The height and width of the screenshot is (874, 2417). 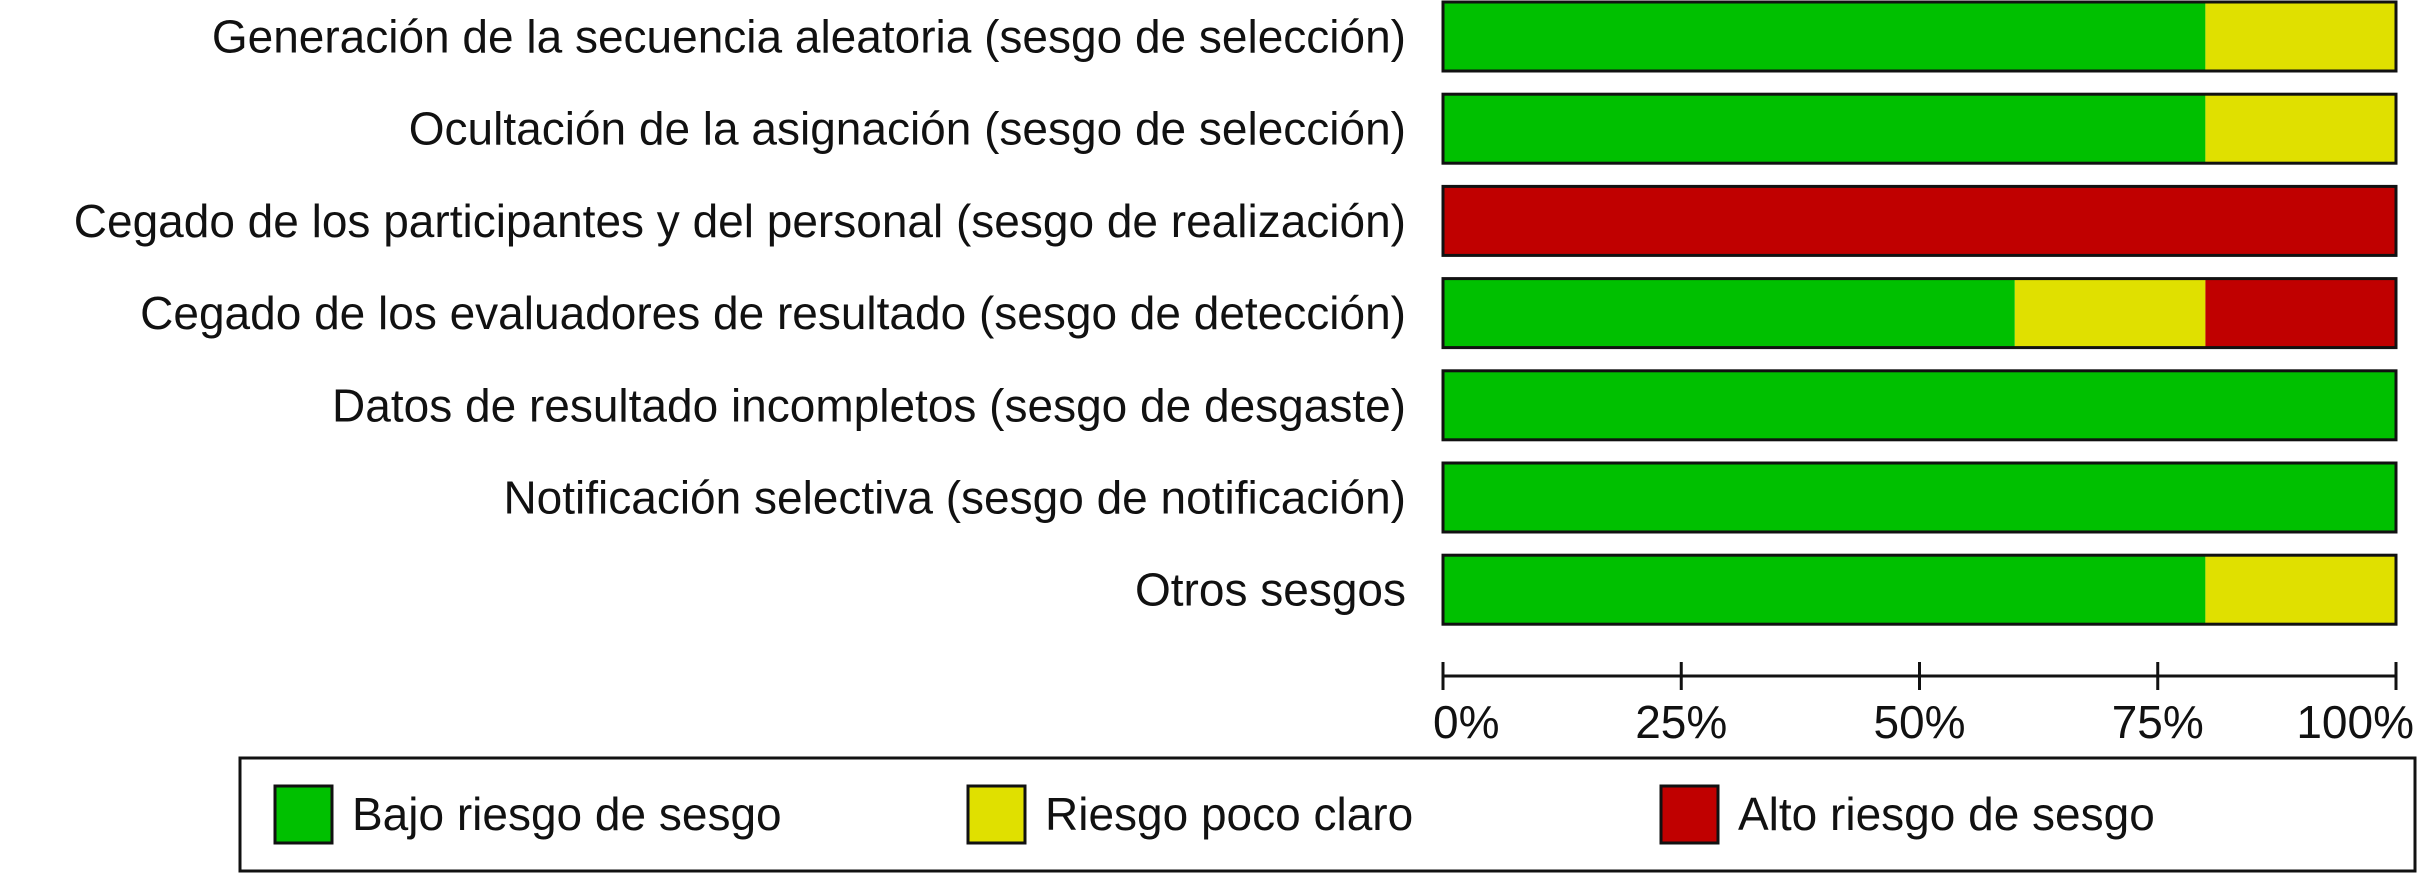 I want to click on legend-label: Riesgo poco claro, so click(x=1229, y=814).